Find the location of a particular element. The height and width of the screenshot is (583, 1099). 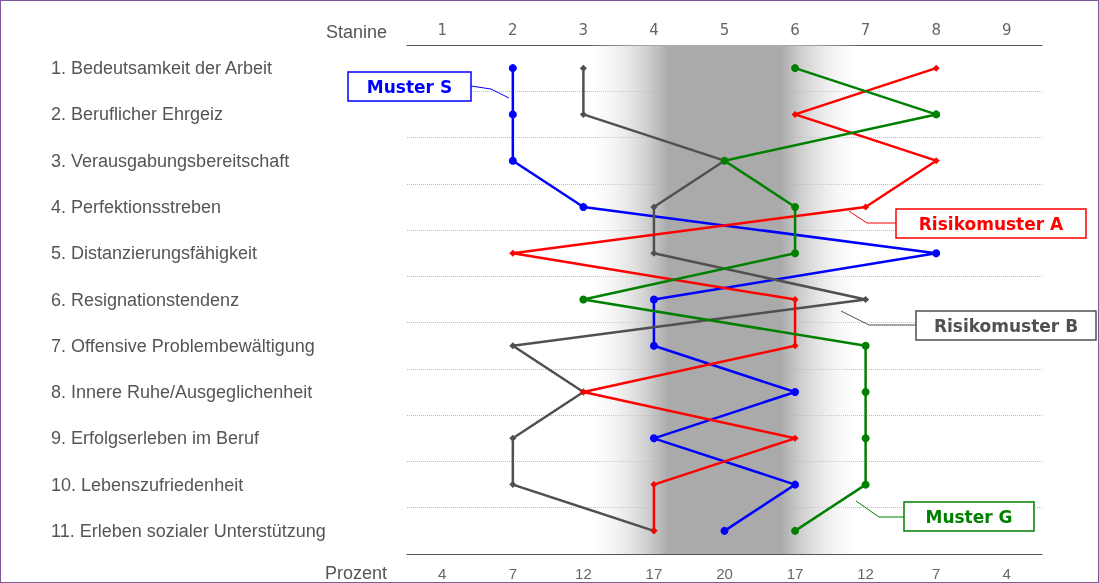

text: Muster S is located at coordinates (409, 87).